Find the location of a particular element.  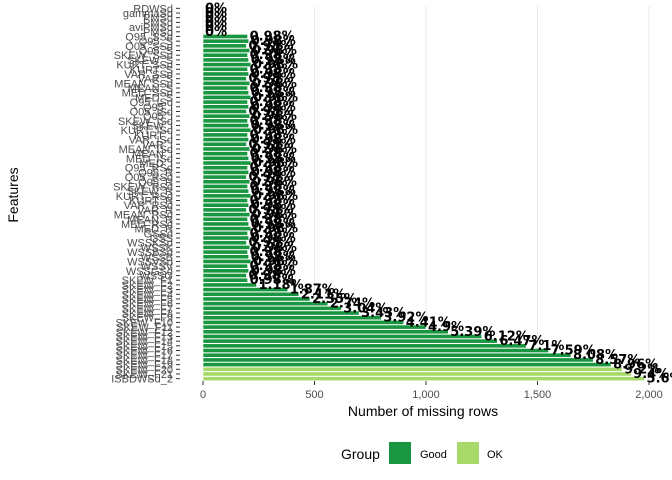

bar-value-label: 7.1% is located at coordinates (546, 346).